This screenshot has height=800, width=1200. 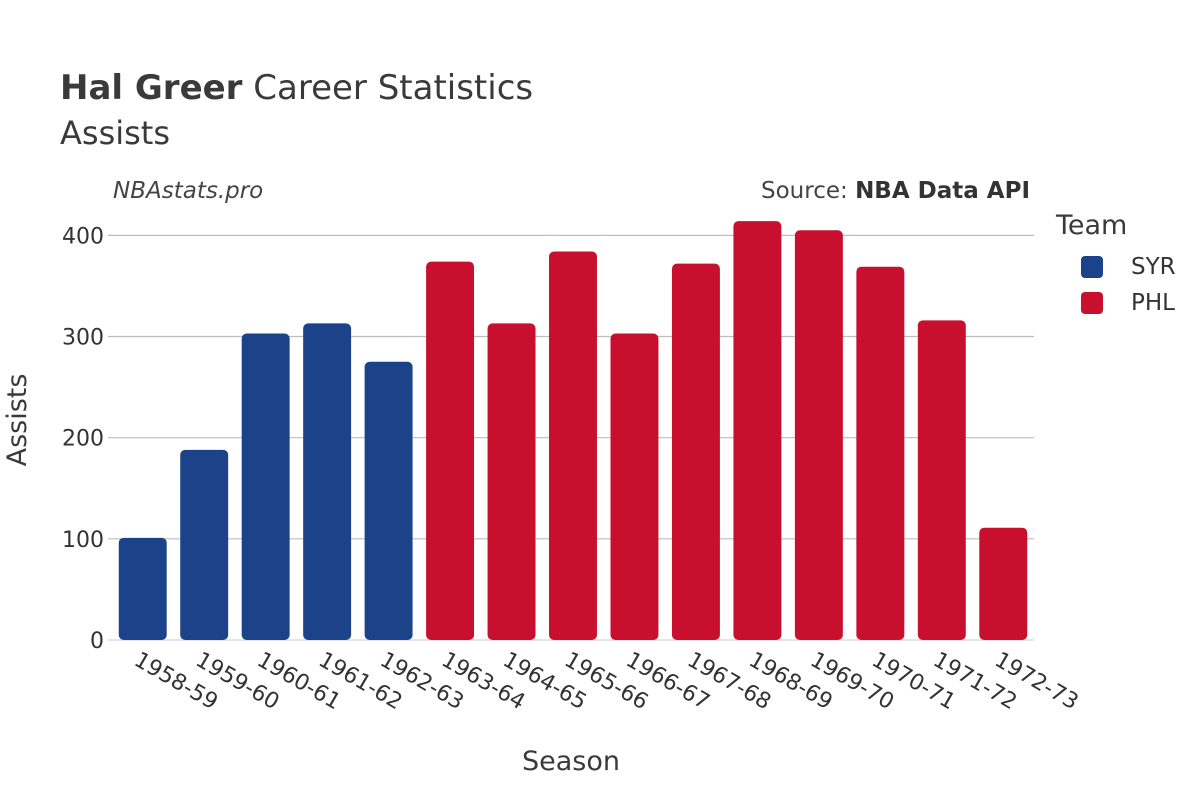 I want to click on chart-subtitle: Assists, so click(x=115, y=133).